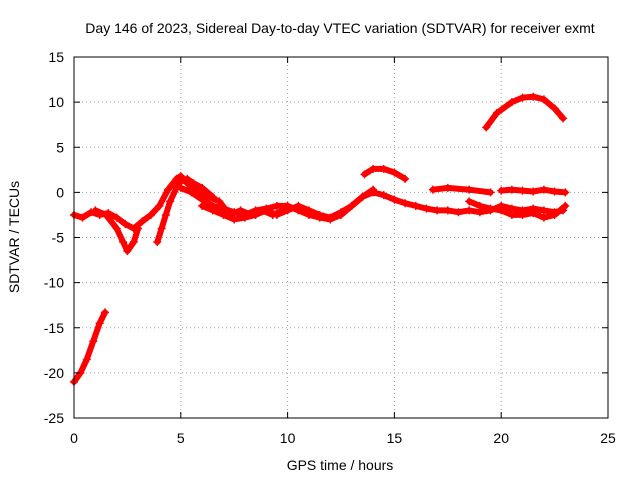 This screenshot has height=480, width=640. Describe the element at coordinates (56, 57) in the screenshot. I see `y-tick-label: 15` at that location.